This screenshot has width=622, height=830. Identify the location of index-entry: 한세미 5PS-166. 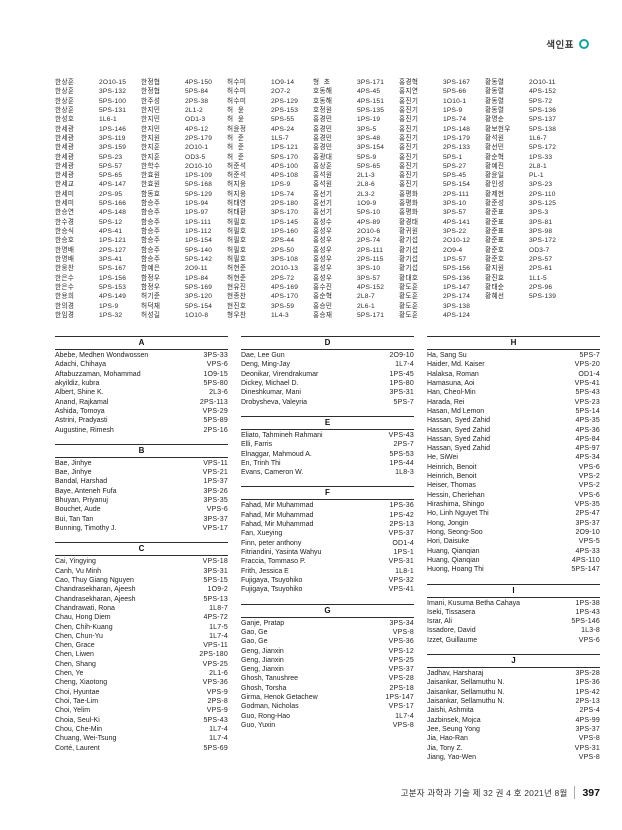
(98, 202).